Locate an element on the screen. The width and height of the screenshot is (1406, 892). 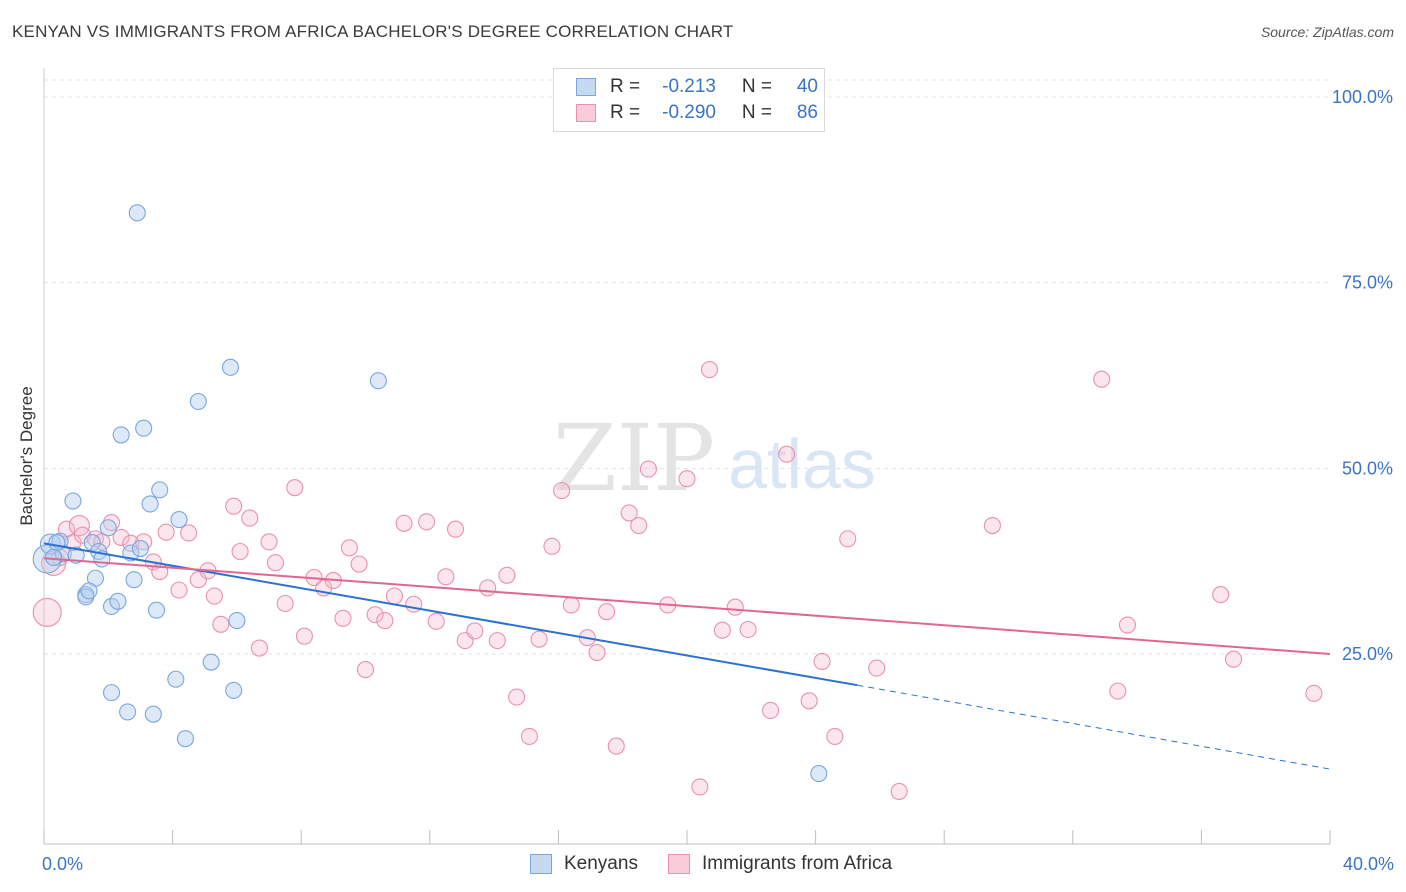
africa-r-label: R = is located at coordinates (625, 112).